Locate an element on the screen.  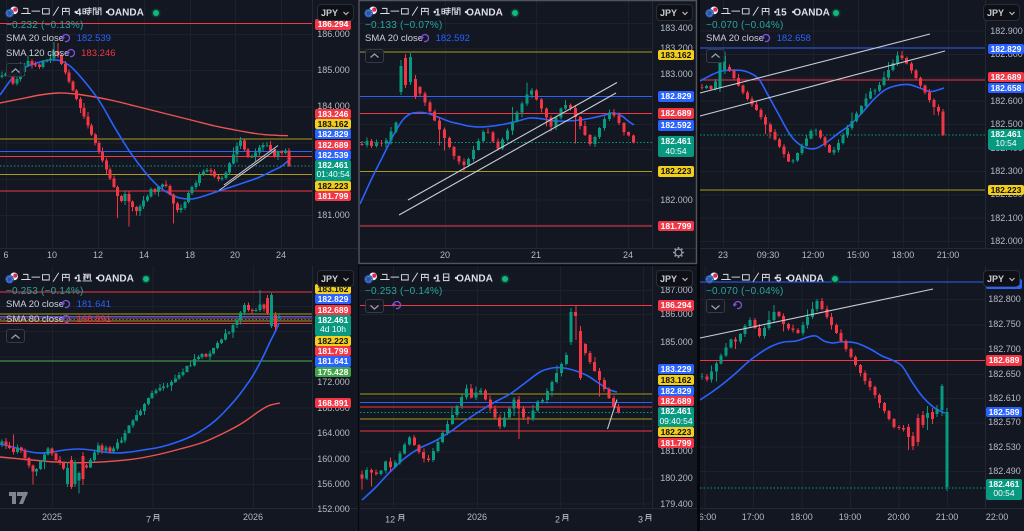
svg-text: 7 is located at coordinates (148, 519).